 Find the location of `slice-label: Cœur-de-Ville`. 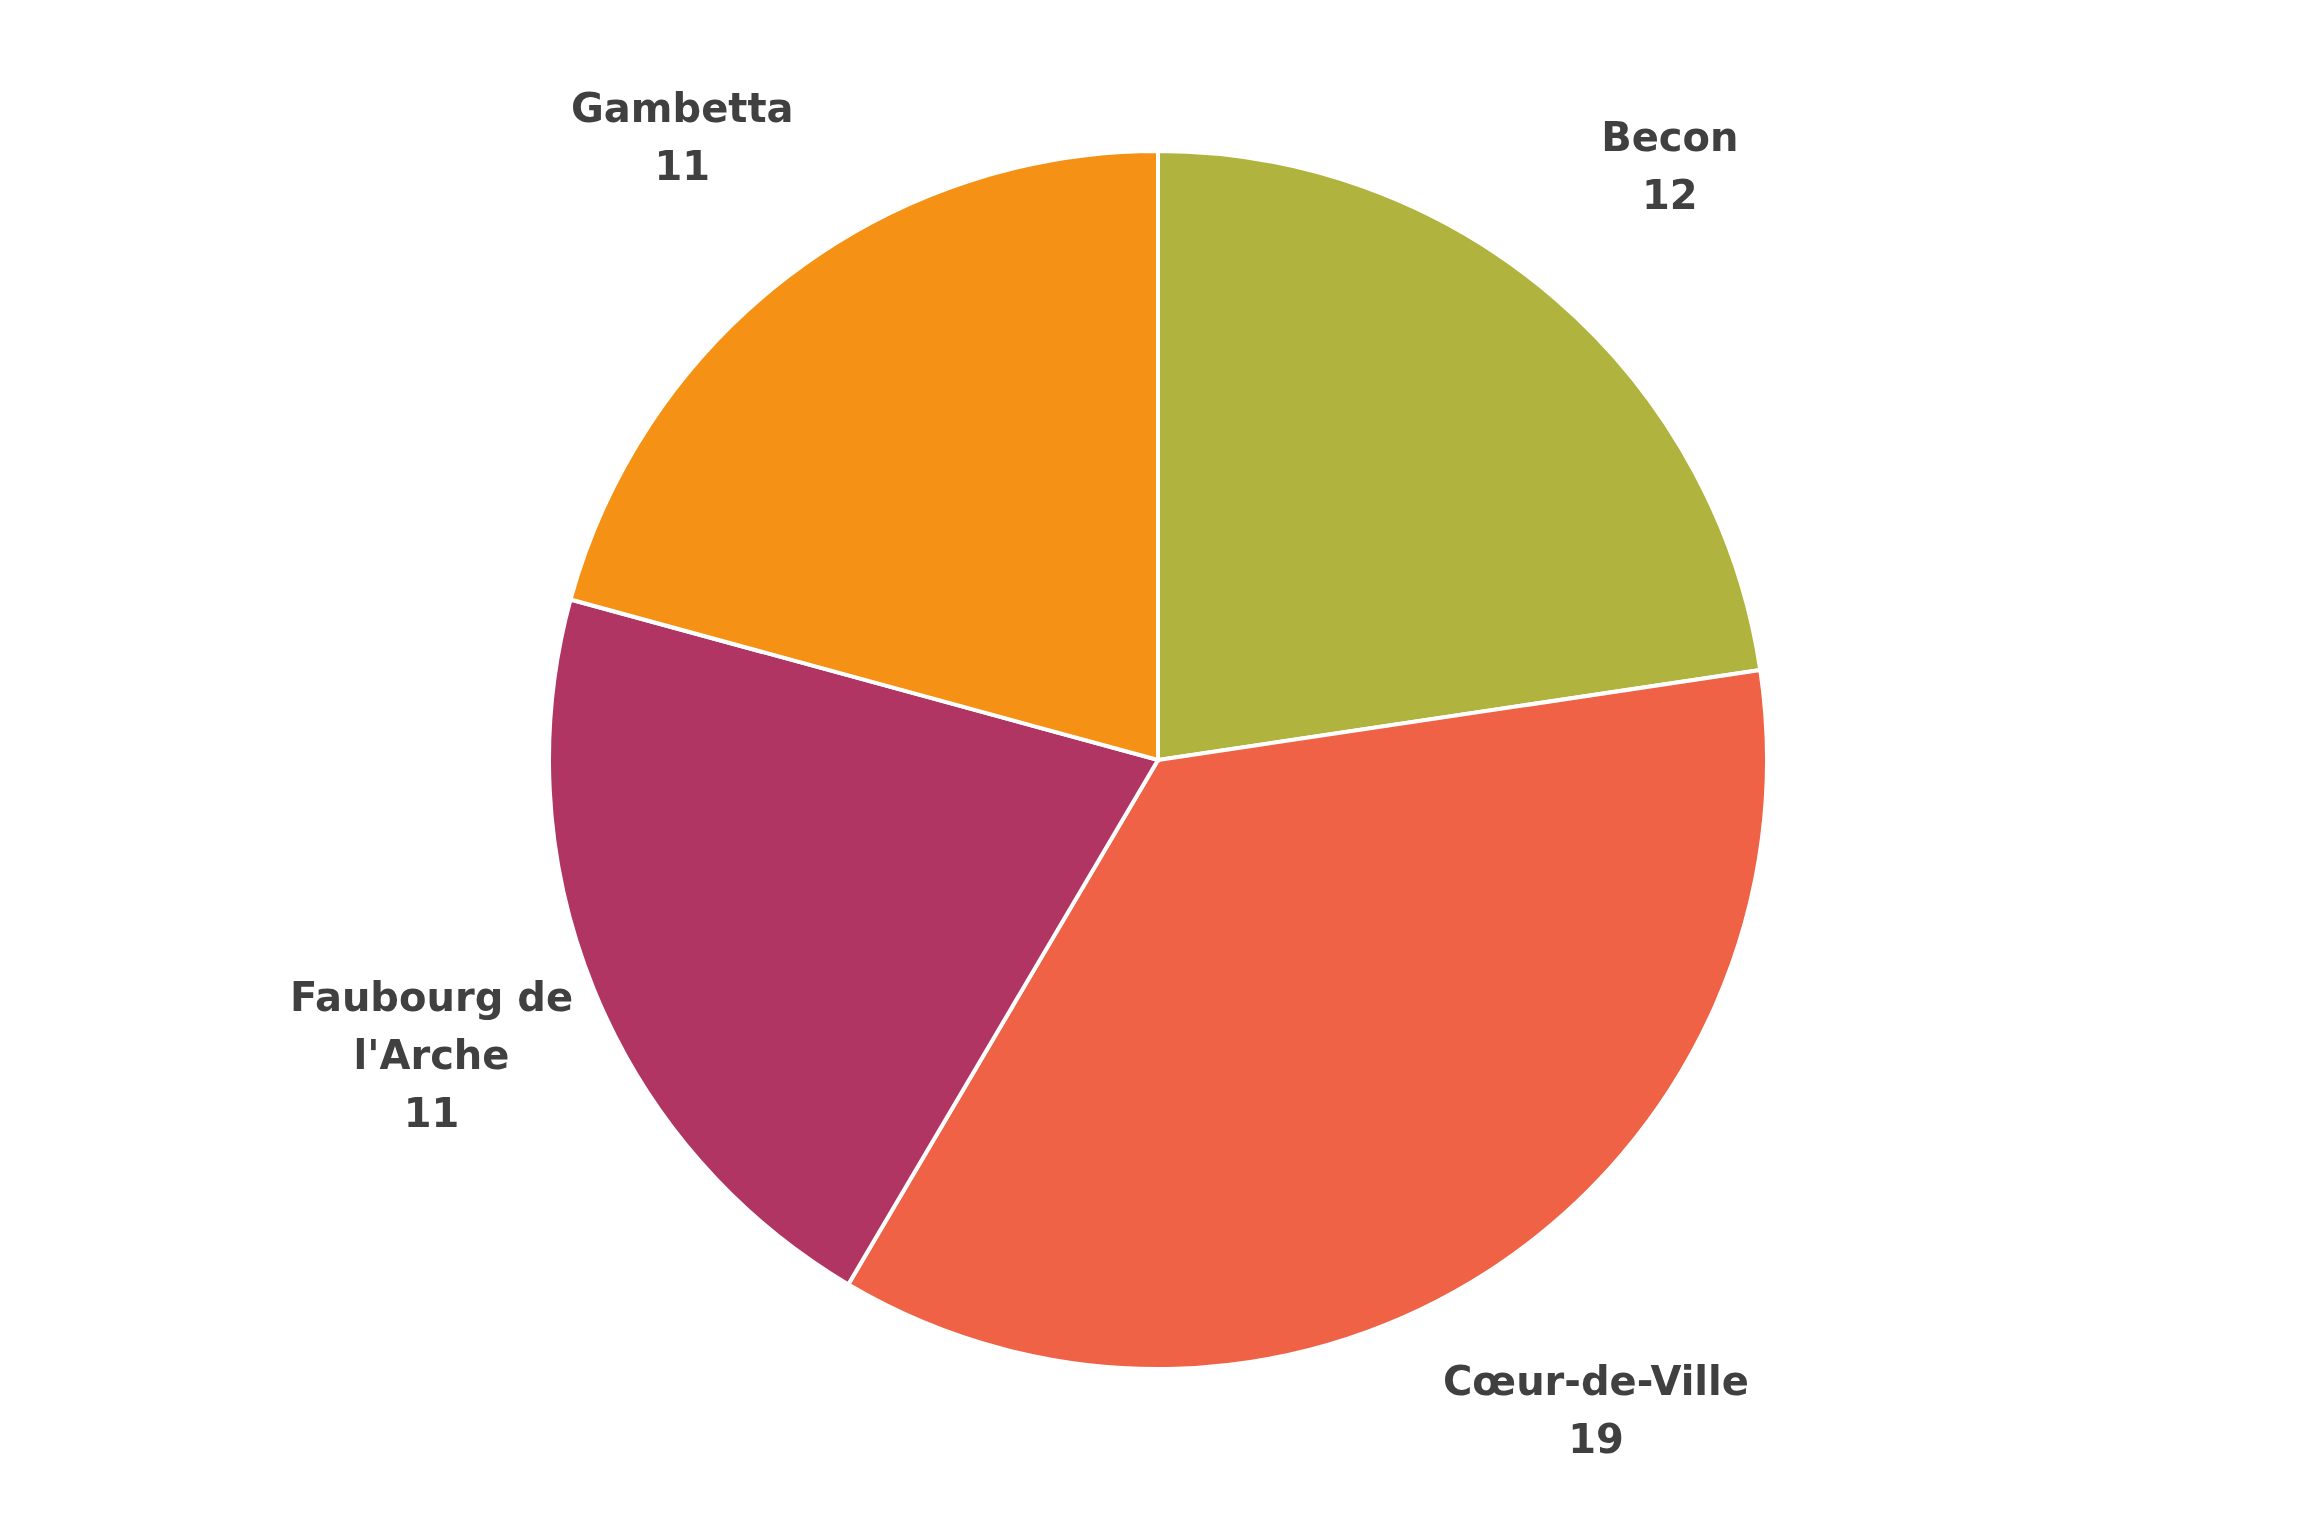

slice-label: Cœur-de-Ville is located at coordinates (1596, 1381).